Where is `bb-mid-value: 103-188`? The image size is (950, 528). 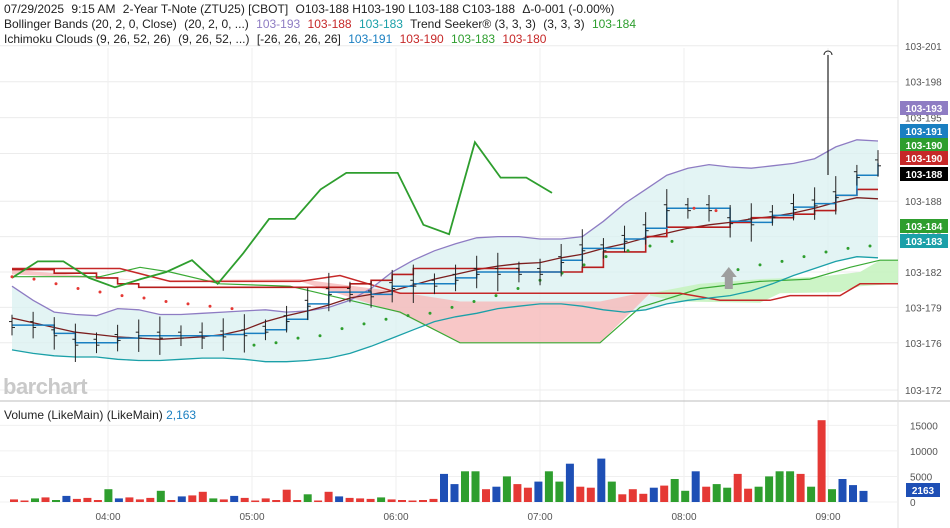 bb-mid-value: 103-188 is located at coordinates (329, 24).